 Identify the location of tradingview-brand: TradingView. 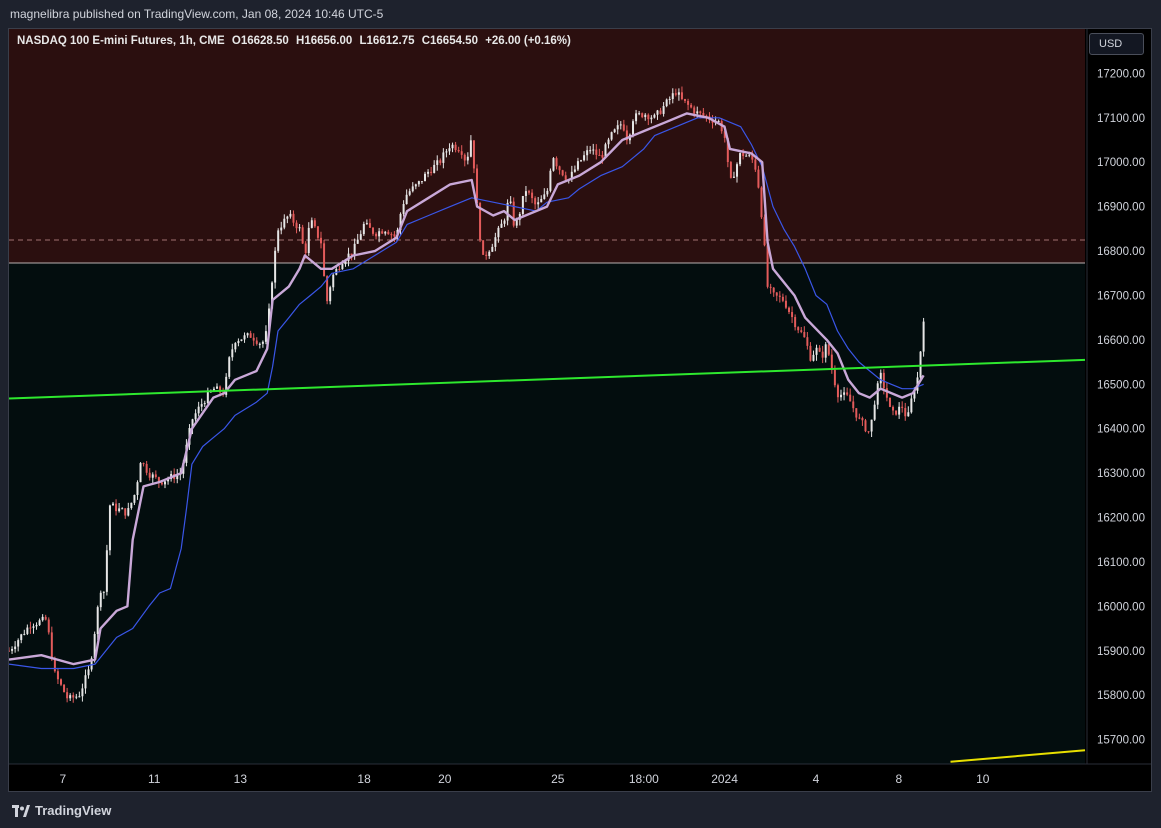
(61, 810).